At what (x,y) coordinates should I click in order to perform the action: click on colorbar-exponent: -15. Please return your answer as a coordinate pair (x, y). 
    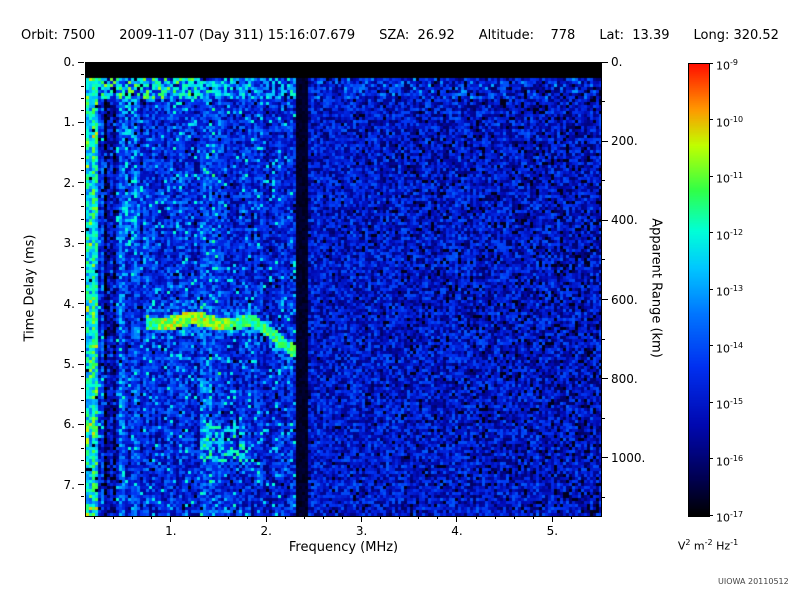
    Looking at the image, I should click on (737, 401).